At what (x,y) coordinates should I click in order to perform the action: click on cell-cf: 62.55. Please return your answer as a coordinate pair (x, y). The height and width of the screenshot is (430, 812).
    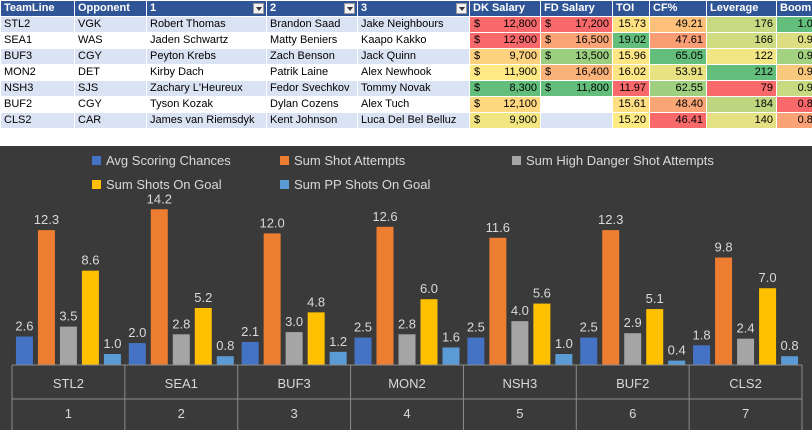
    Looking at the image, I should click on (678, 88).